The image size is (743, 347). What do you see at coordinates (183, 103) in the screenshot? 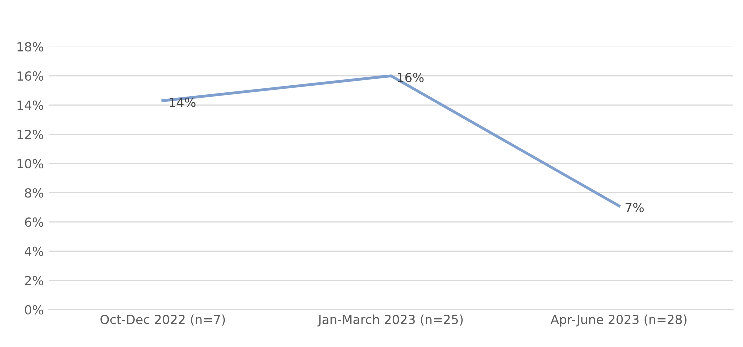
I see `data-label: 14%` at bounding box center [183, 103].